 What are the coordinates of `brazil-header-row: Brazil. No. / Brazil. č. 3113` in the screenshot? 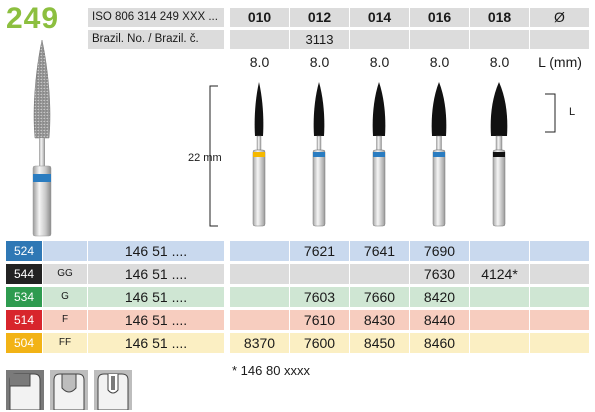 It's located at (341, 39).